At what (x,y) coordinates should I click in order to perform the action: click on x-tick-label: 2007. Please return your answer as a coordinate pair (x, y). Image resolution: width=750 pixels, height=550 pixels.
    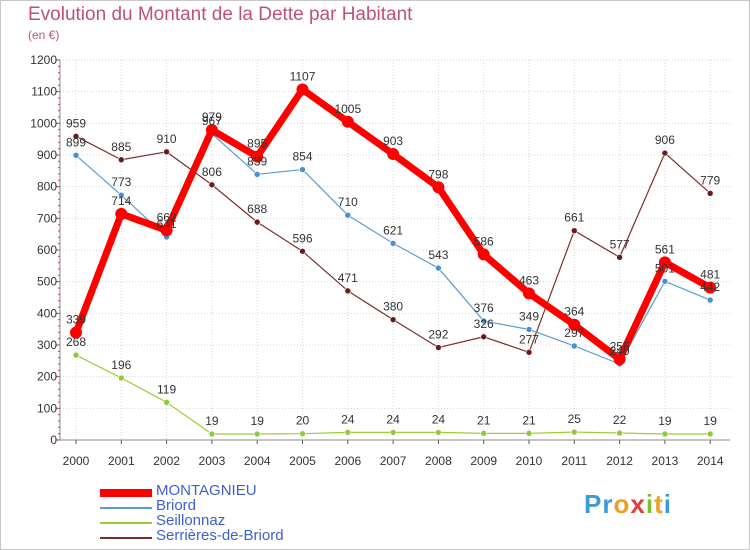
    Looking at the image, I should click on (393, 461).